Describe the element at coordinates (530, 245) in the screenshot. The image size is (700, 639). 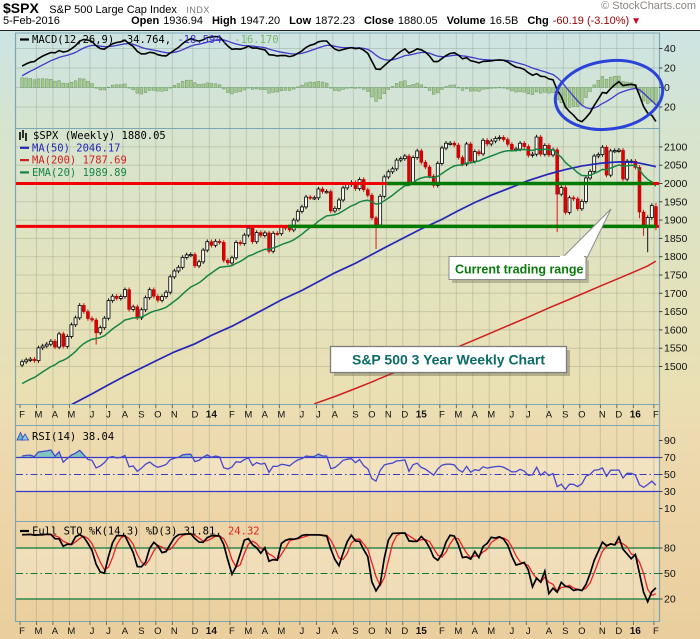
I see `trading-range-callout: Current trading range` at that location.